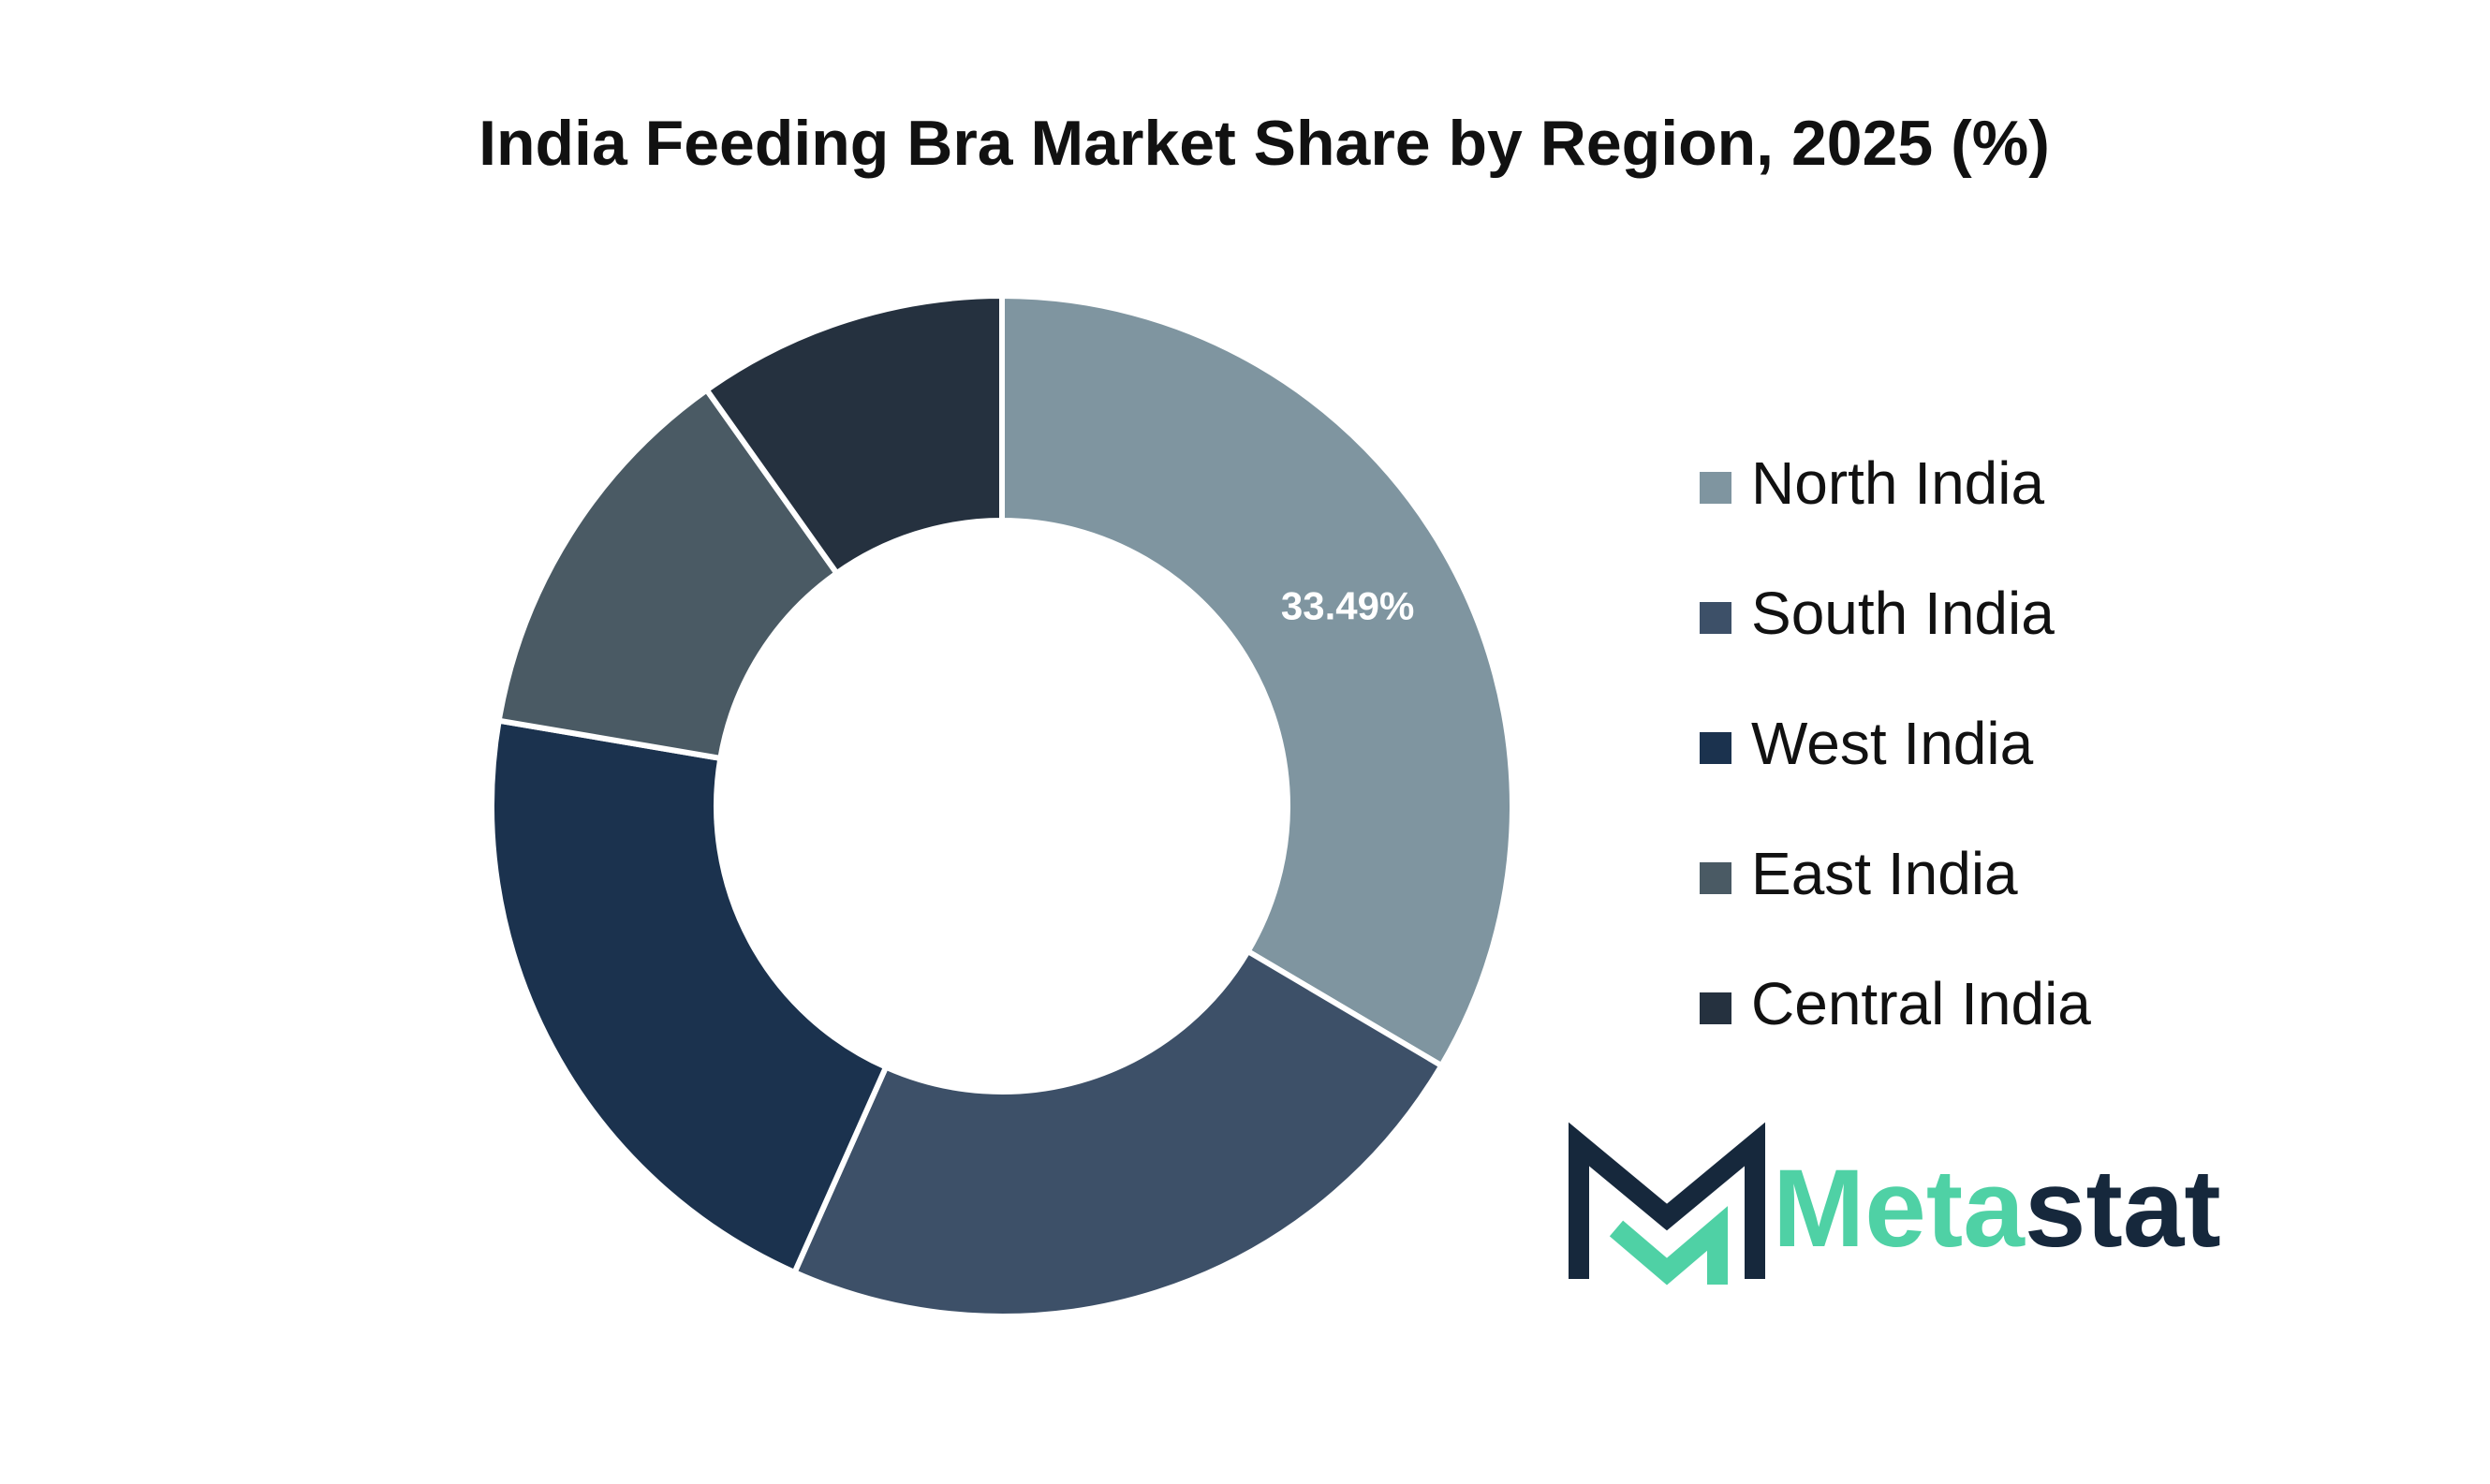  Describe the element at coordinates (1668, 1246) in the screenshot. I see `logo-mark-accent` at that location.